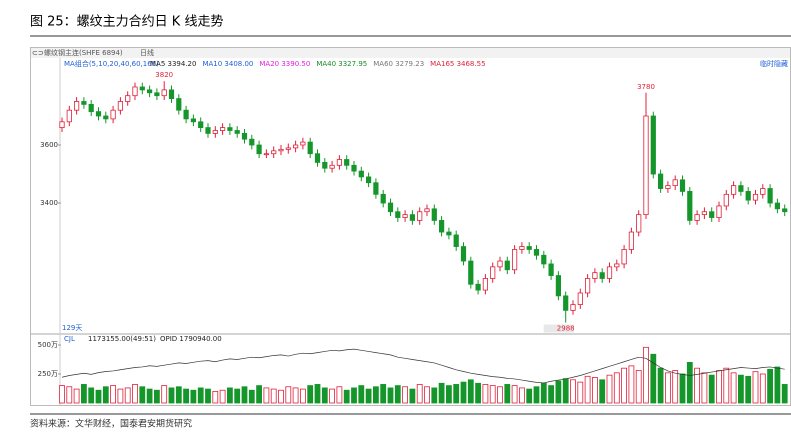  What do you see at coordinates (173, 64) in the screenshot?
I see `ma-label: MA5 3394.20` at bounding box center [173, 64].